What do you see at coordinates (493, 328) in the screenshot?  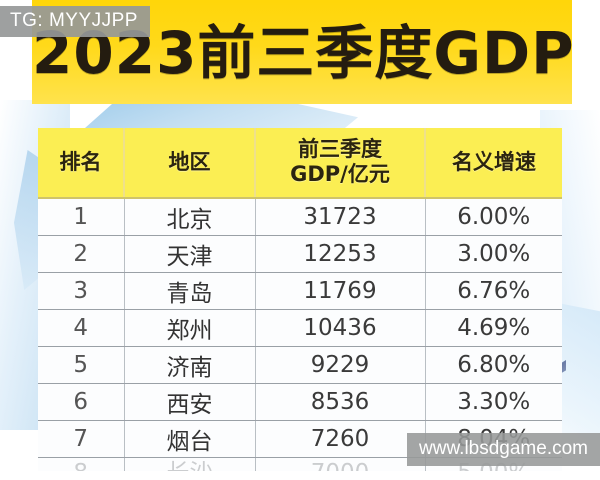 I see `cell-growth-rate: 4.69%` at bounding box center [493, 328].